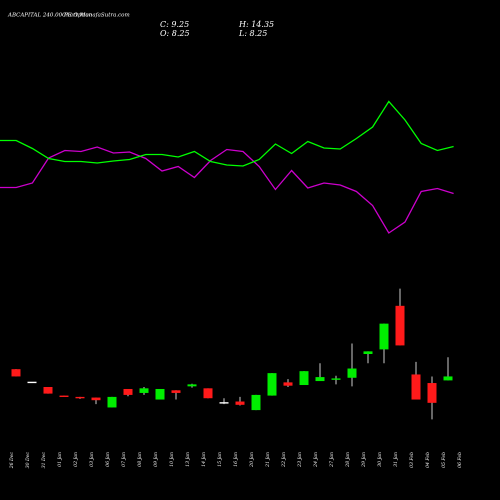 The height and width of the screenshot is (500, 500). Describe the element at coordinates (252, 33) in the screenshot. I see `low-label: L: 8.25` at that location.